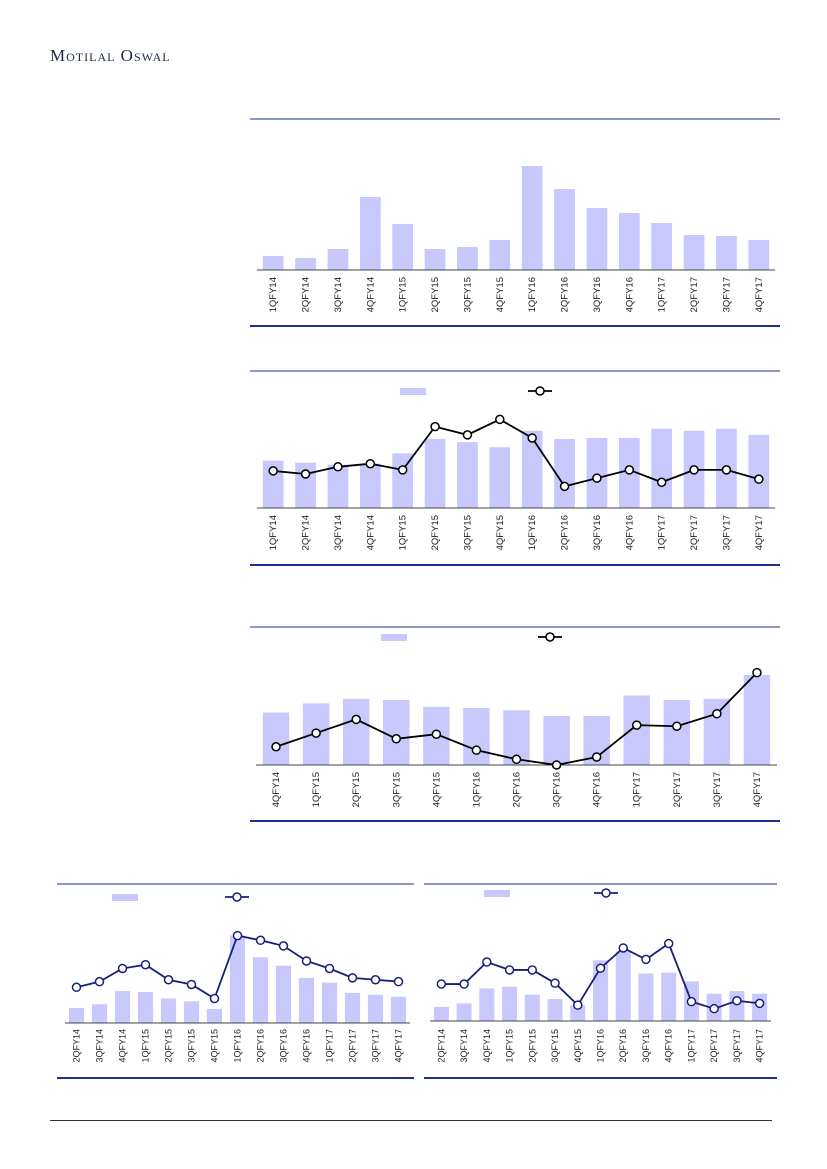 This screenshot has width=827, height=1169. What do you see at coordinates (596, 757) in the screenshot?
I see `line-point-4QFY16` at bounding box center [596, 757].